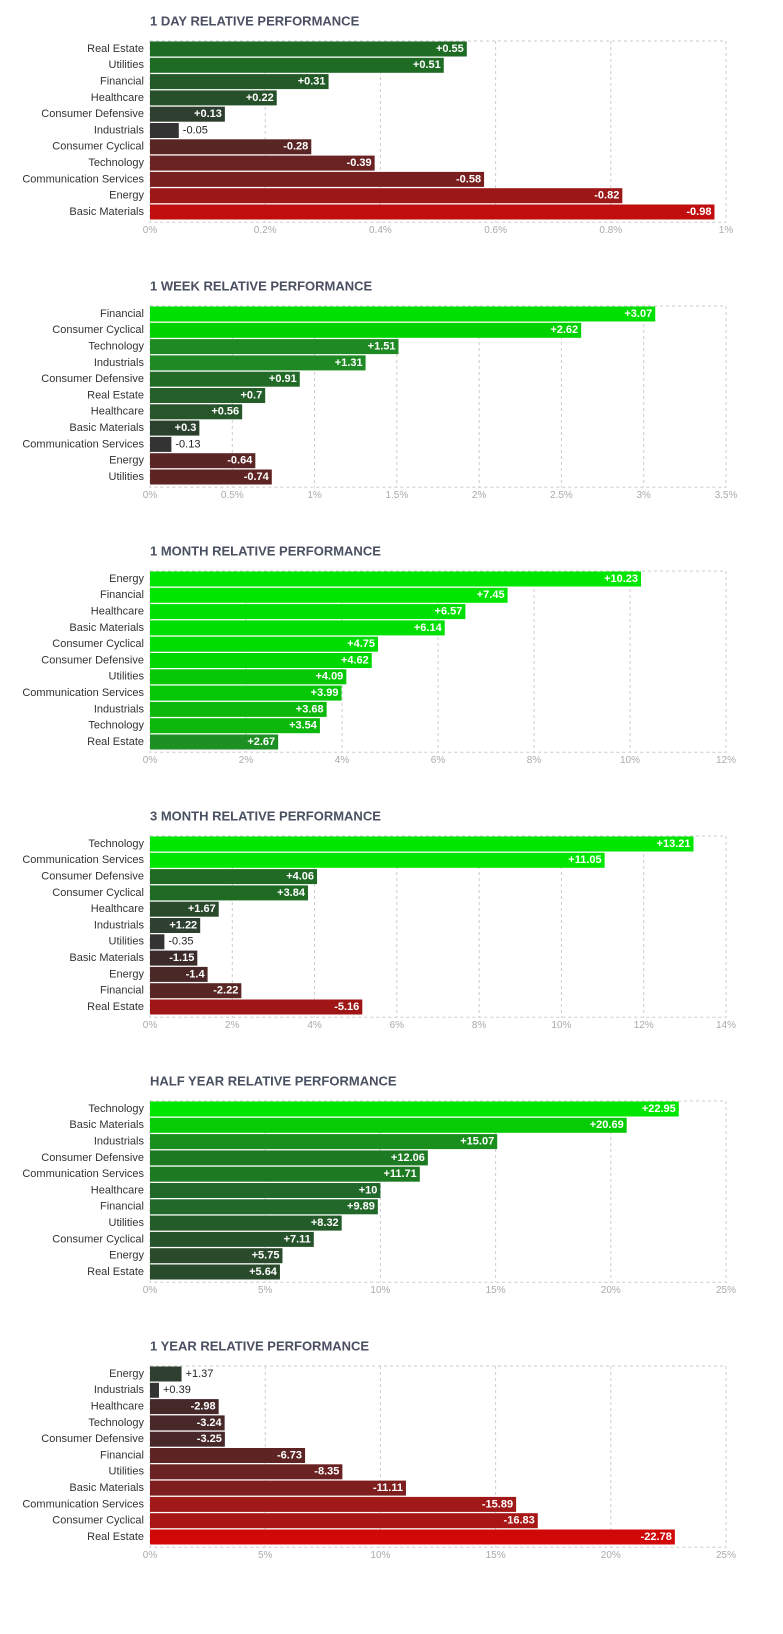 This screenshot has height=1634, width=783. I want to click on value-label: -3.24, so click(210, 1423).